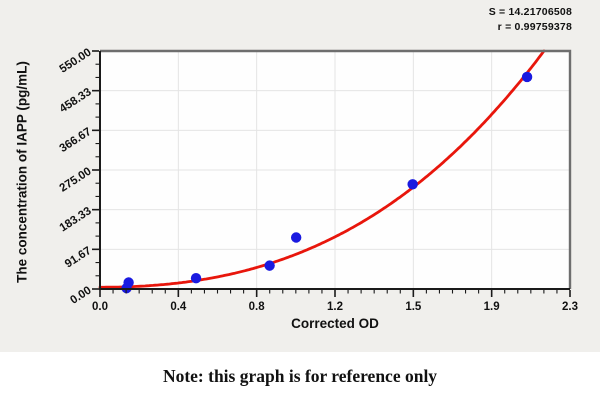 This screenshot has width=600, height=400. Describe the element at coordinates (178, 307) in the screenshot. I see `x-tick-label: 0.4` at that location.